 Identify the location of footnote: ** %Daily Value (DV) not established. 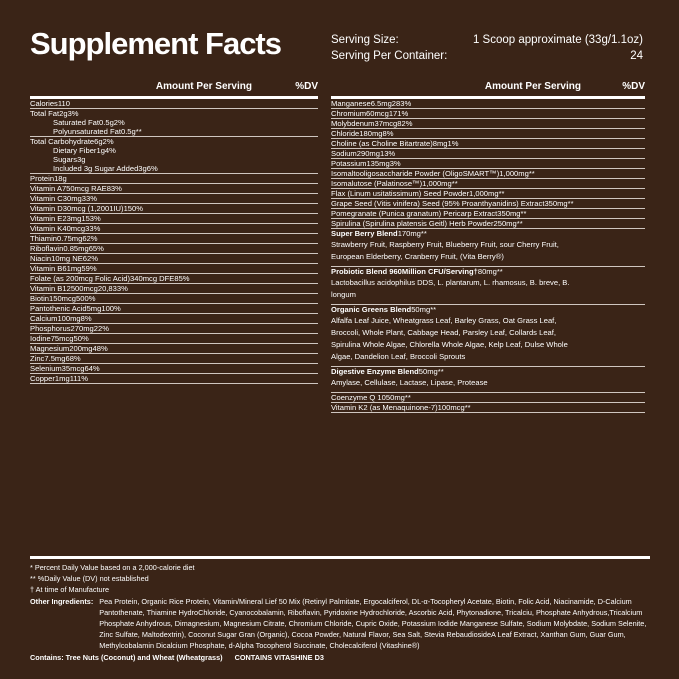
(89, 579).